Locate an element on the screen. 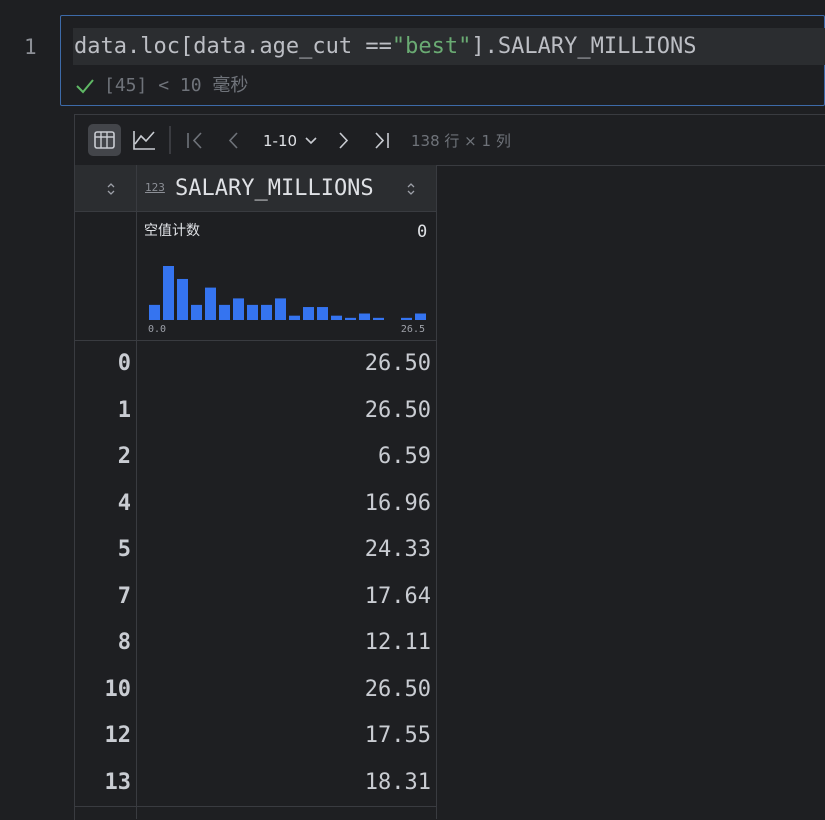  row-value: 24.33 is located at coordinates (397, 549).